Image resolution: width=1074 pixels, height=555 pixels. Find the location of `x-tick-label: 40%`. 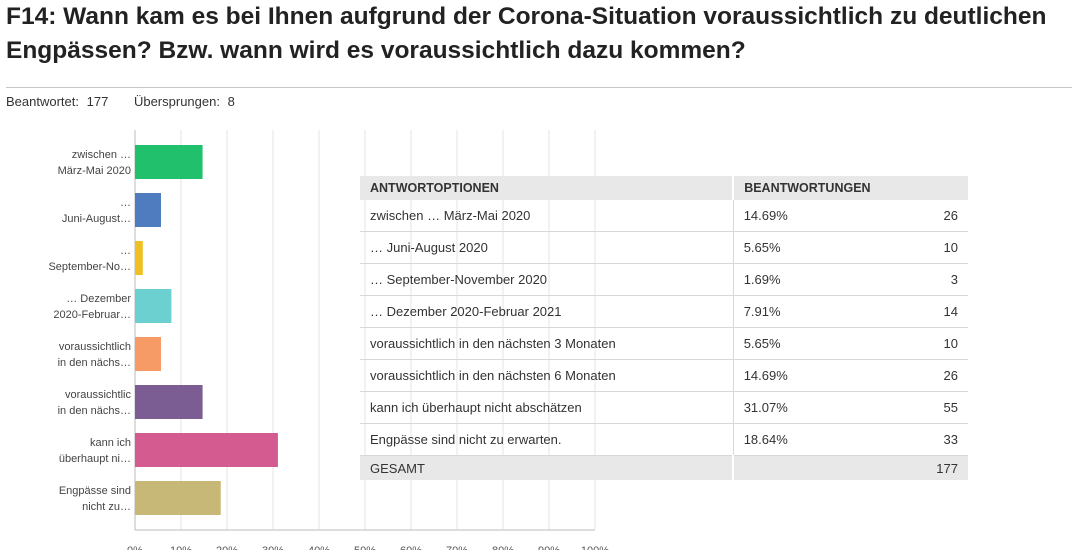

x-tick-label: 40% is located at coordinates (319, 547).